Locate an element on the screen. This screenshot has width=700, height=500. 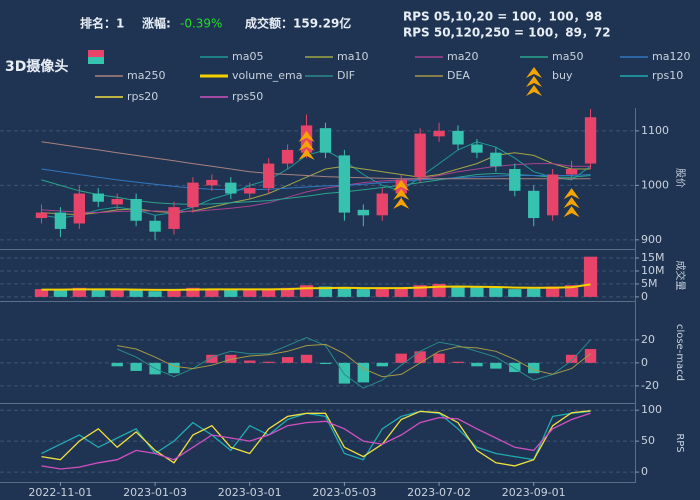
legend-label: ma10 is located at coordinates (352, 56).